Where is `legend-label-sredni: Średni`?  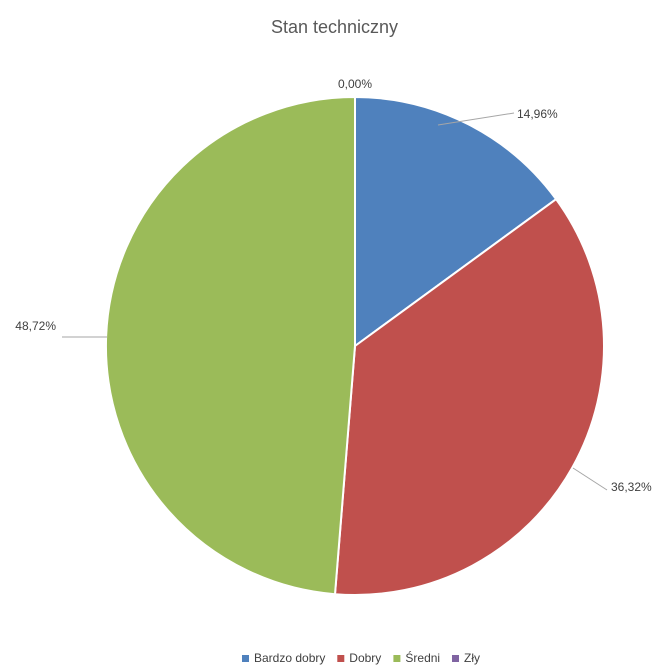 legend-label-sredni: Średni is located at coordinates (422, 657).